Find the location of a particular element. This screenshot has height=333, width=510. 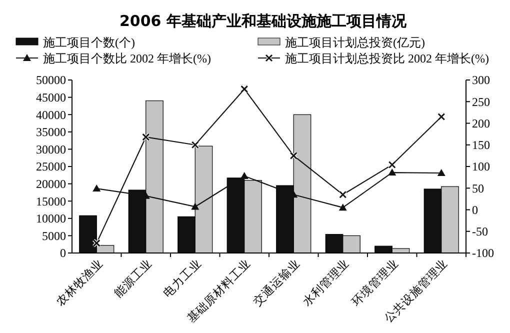

x-tick-label: 能源工业 is located at coordinates (133, 278).